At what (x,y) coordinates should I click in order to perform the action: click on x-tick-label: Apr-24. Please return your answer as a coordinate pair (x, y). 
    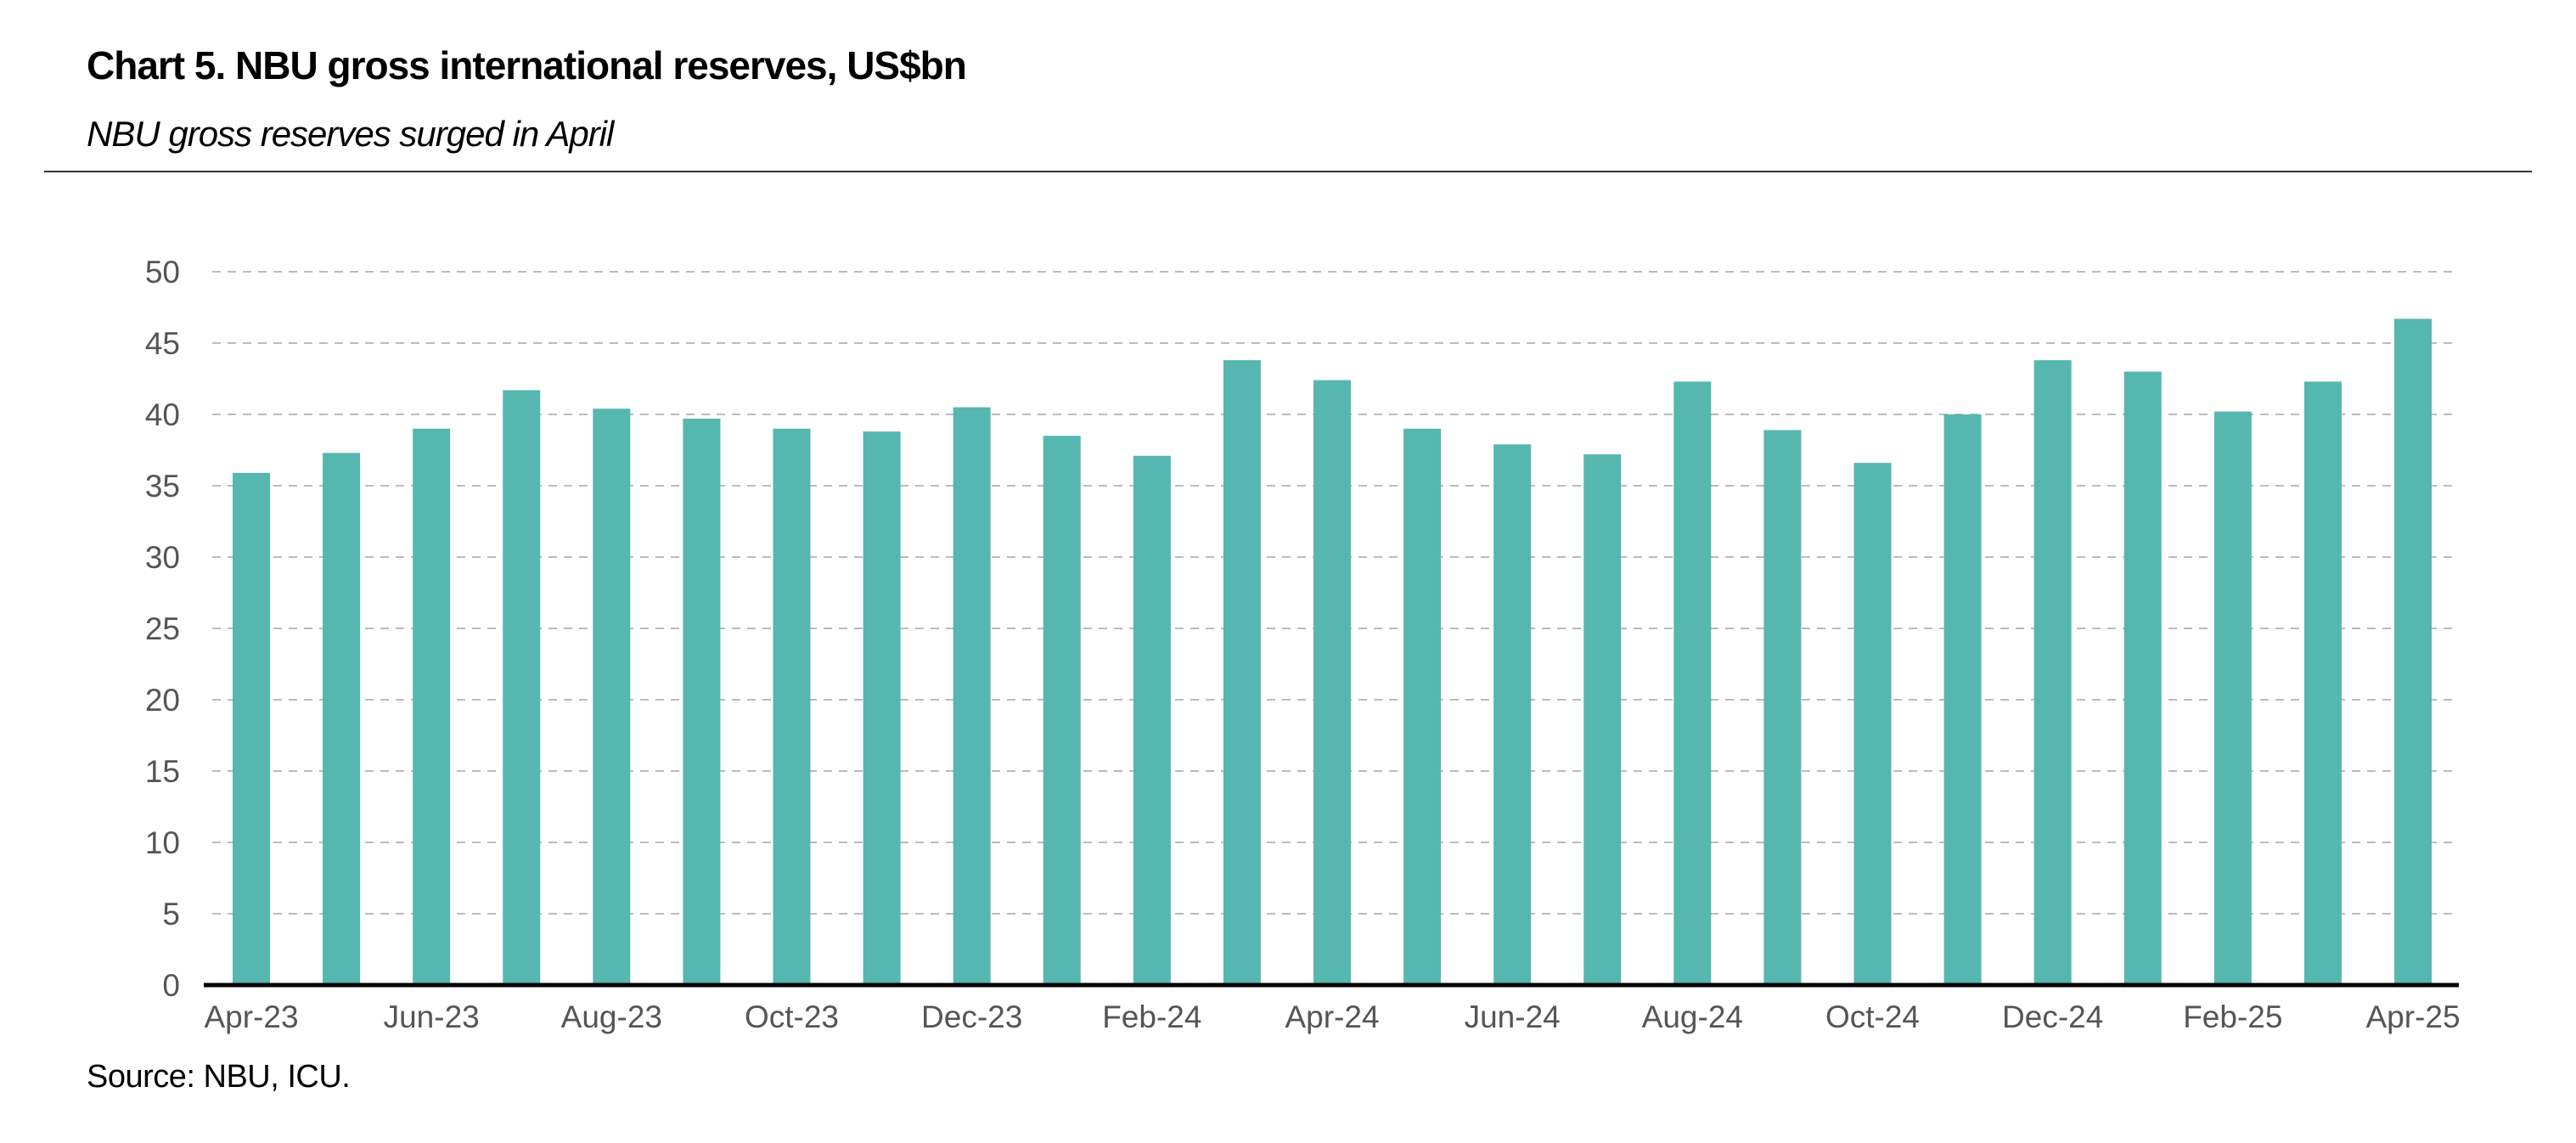
    Looking at the image, I should click on (1332, 1016).